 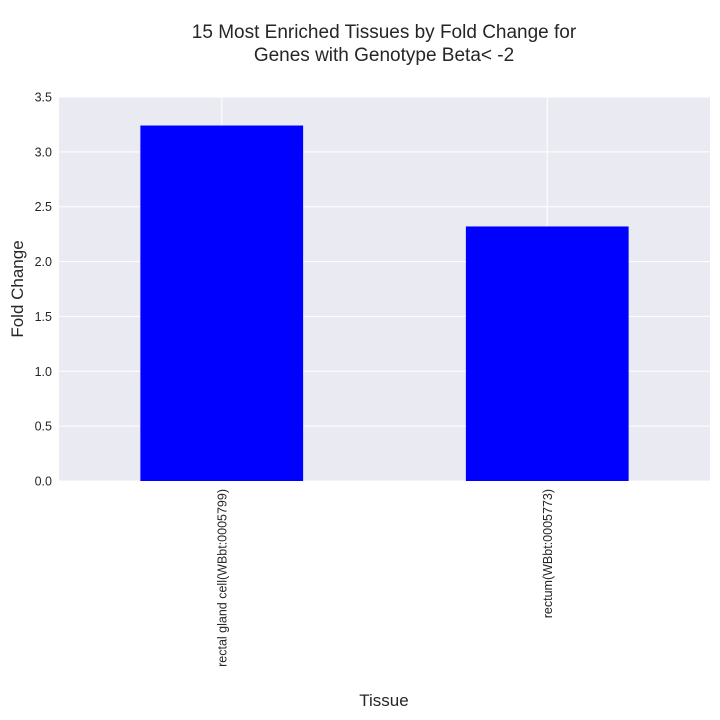 What do you see at coordinates (43, 207) in the screenshot?
I see `y-tick-label: 2.5` at bounding box center [43, 207].